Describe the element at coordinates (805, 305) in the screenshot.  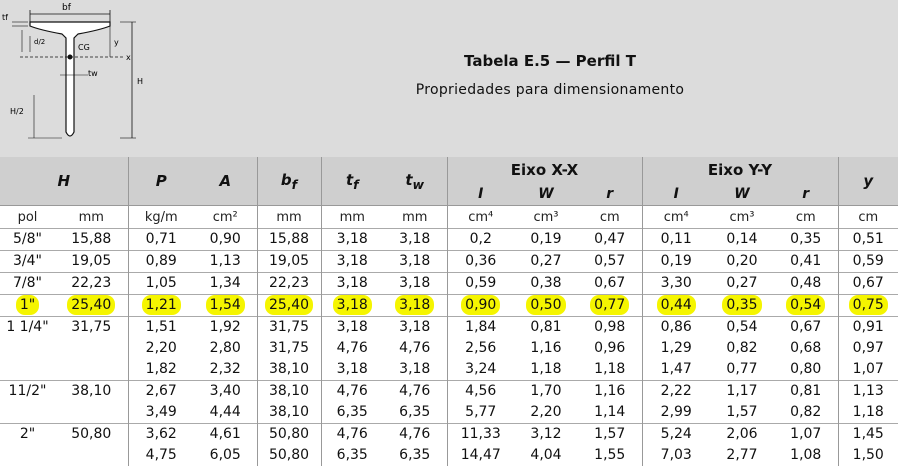
I see `highlighted-value: 0,54` at that location.